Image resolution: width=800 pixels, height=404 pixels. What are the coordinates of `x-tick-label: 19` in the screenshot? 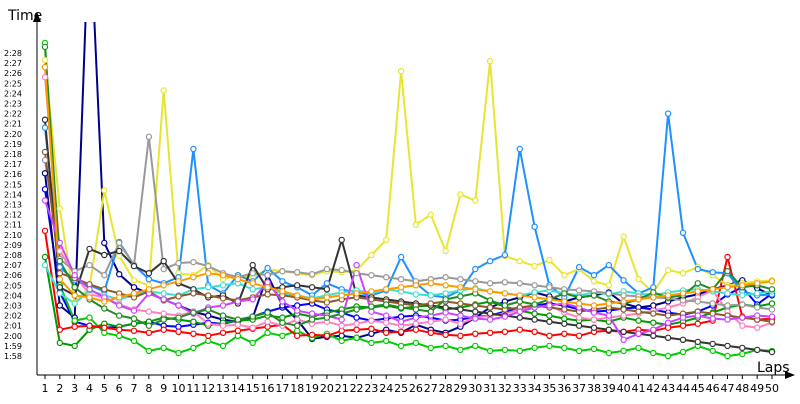 It's located at (312, 388).